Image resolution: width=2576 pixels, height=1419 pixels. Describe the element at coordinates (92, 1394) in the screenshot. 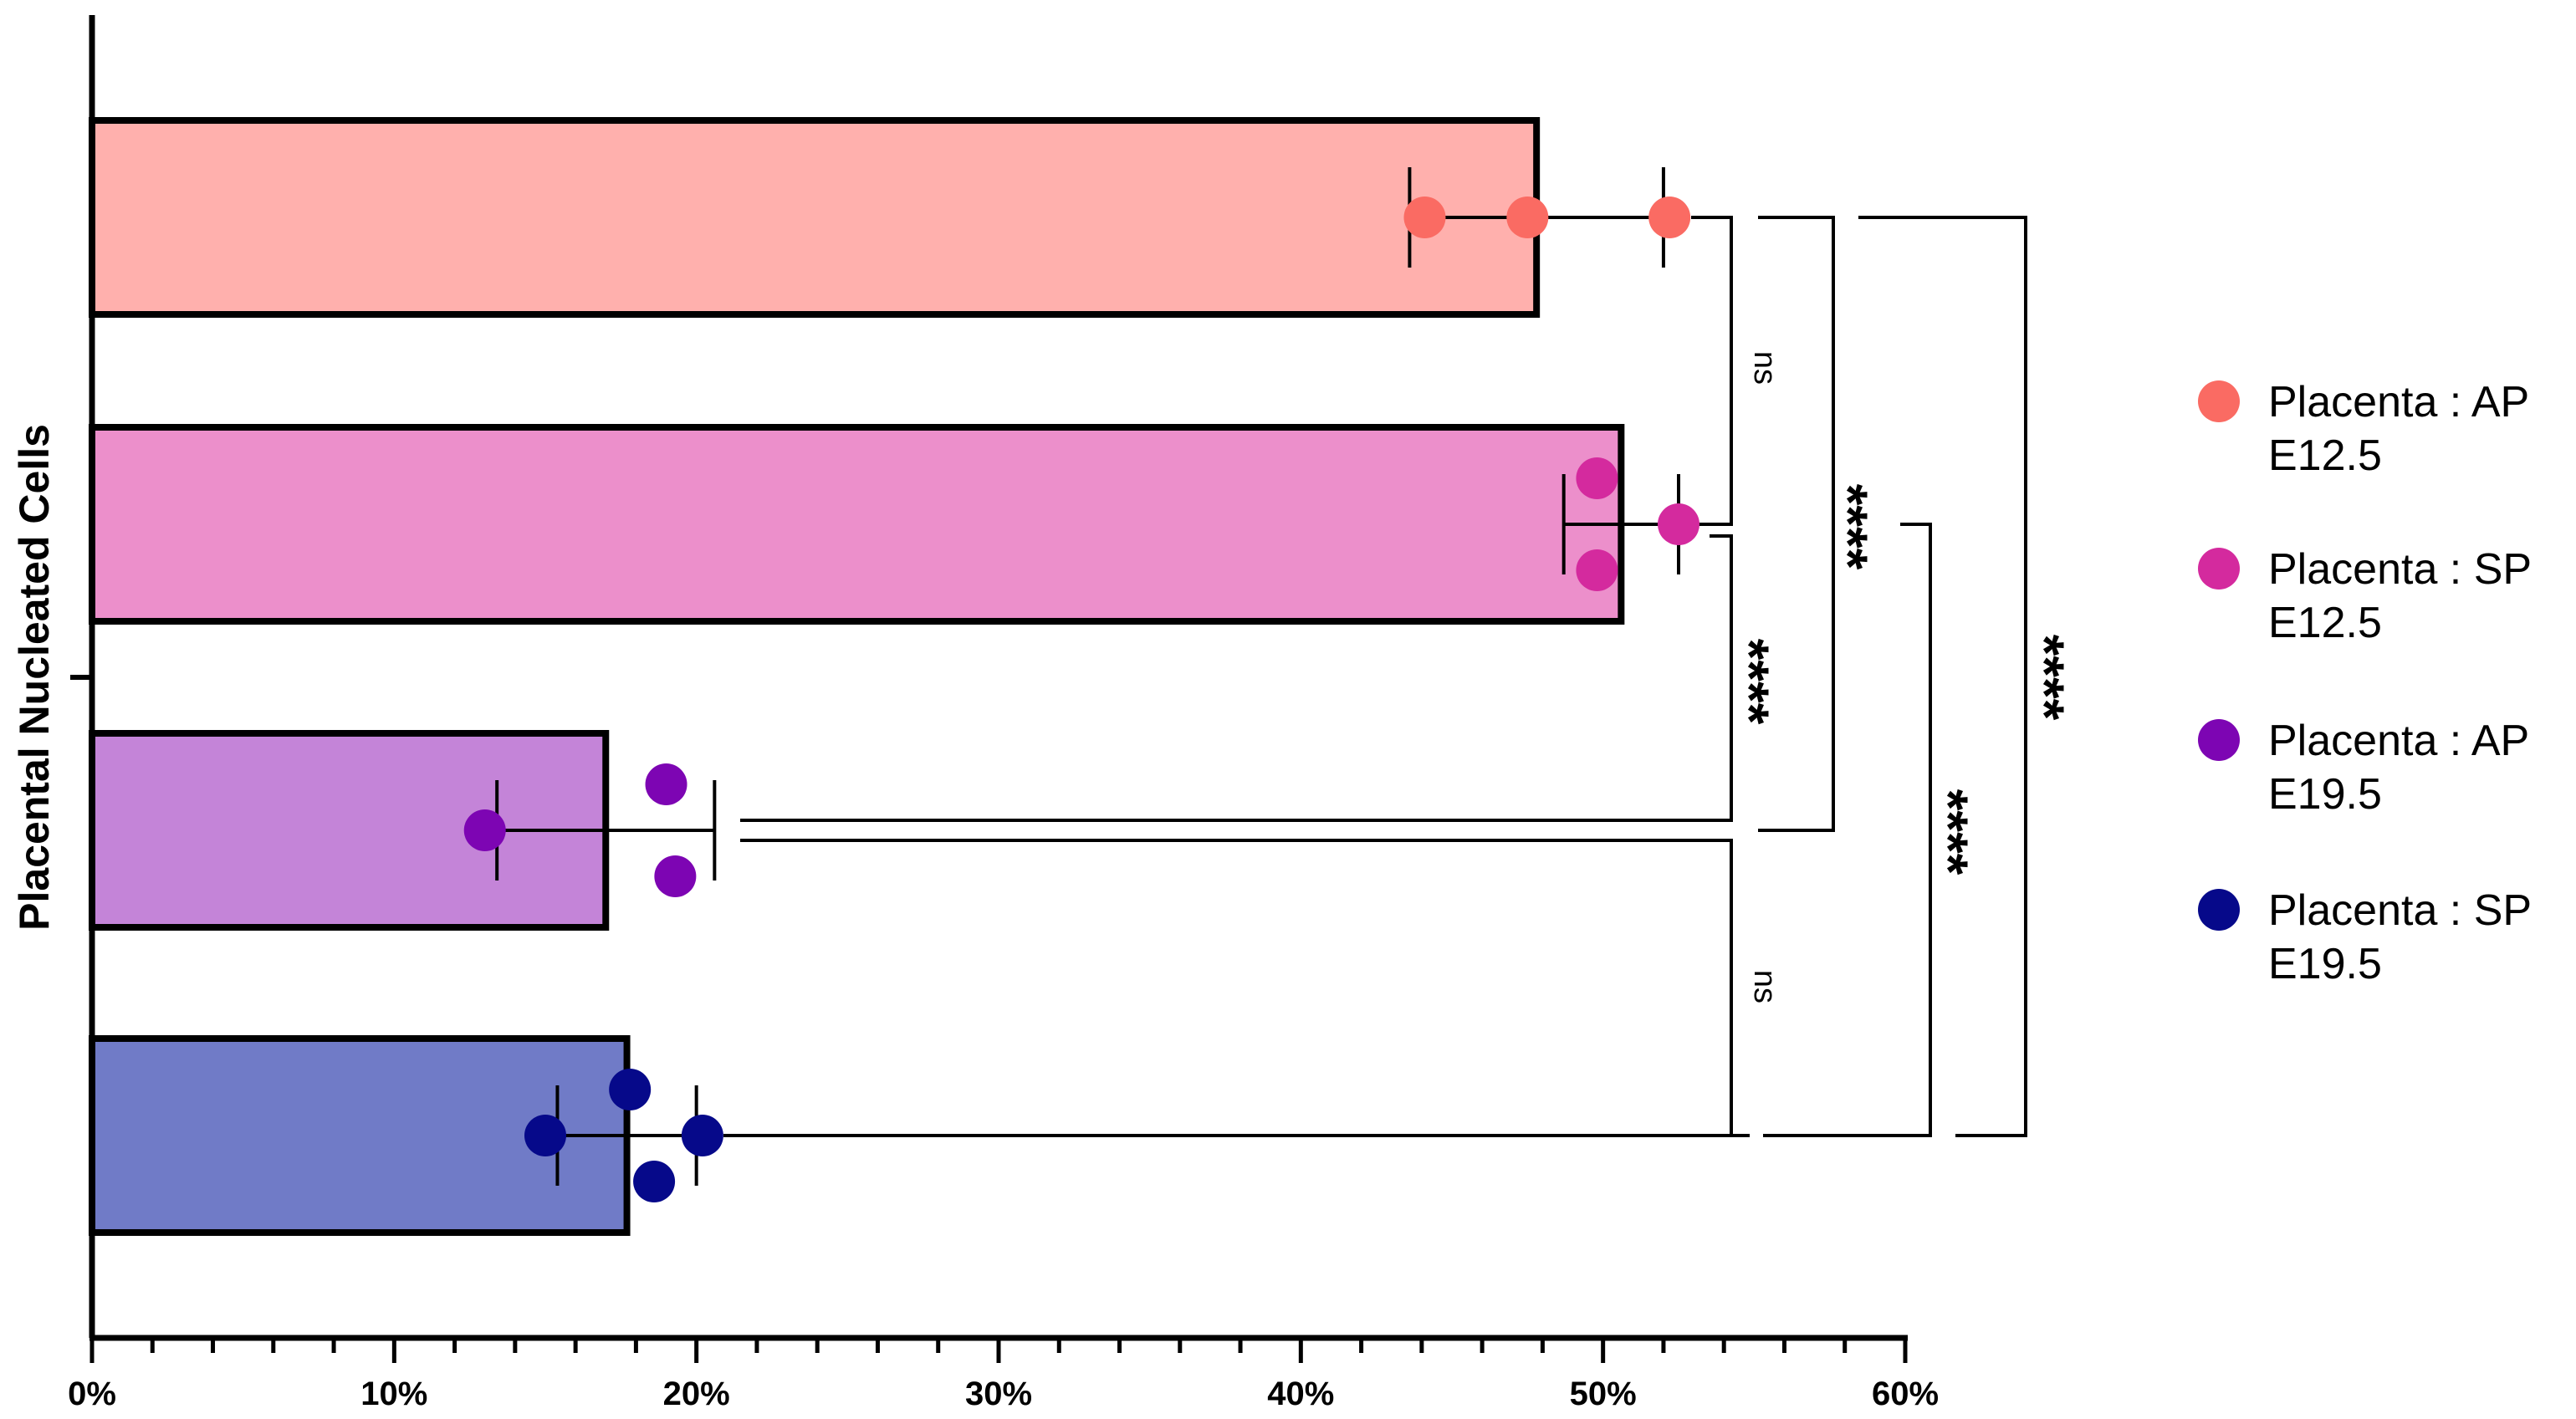

I see `x-tick-label: 0%` at that location.